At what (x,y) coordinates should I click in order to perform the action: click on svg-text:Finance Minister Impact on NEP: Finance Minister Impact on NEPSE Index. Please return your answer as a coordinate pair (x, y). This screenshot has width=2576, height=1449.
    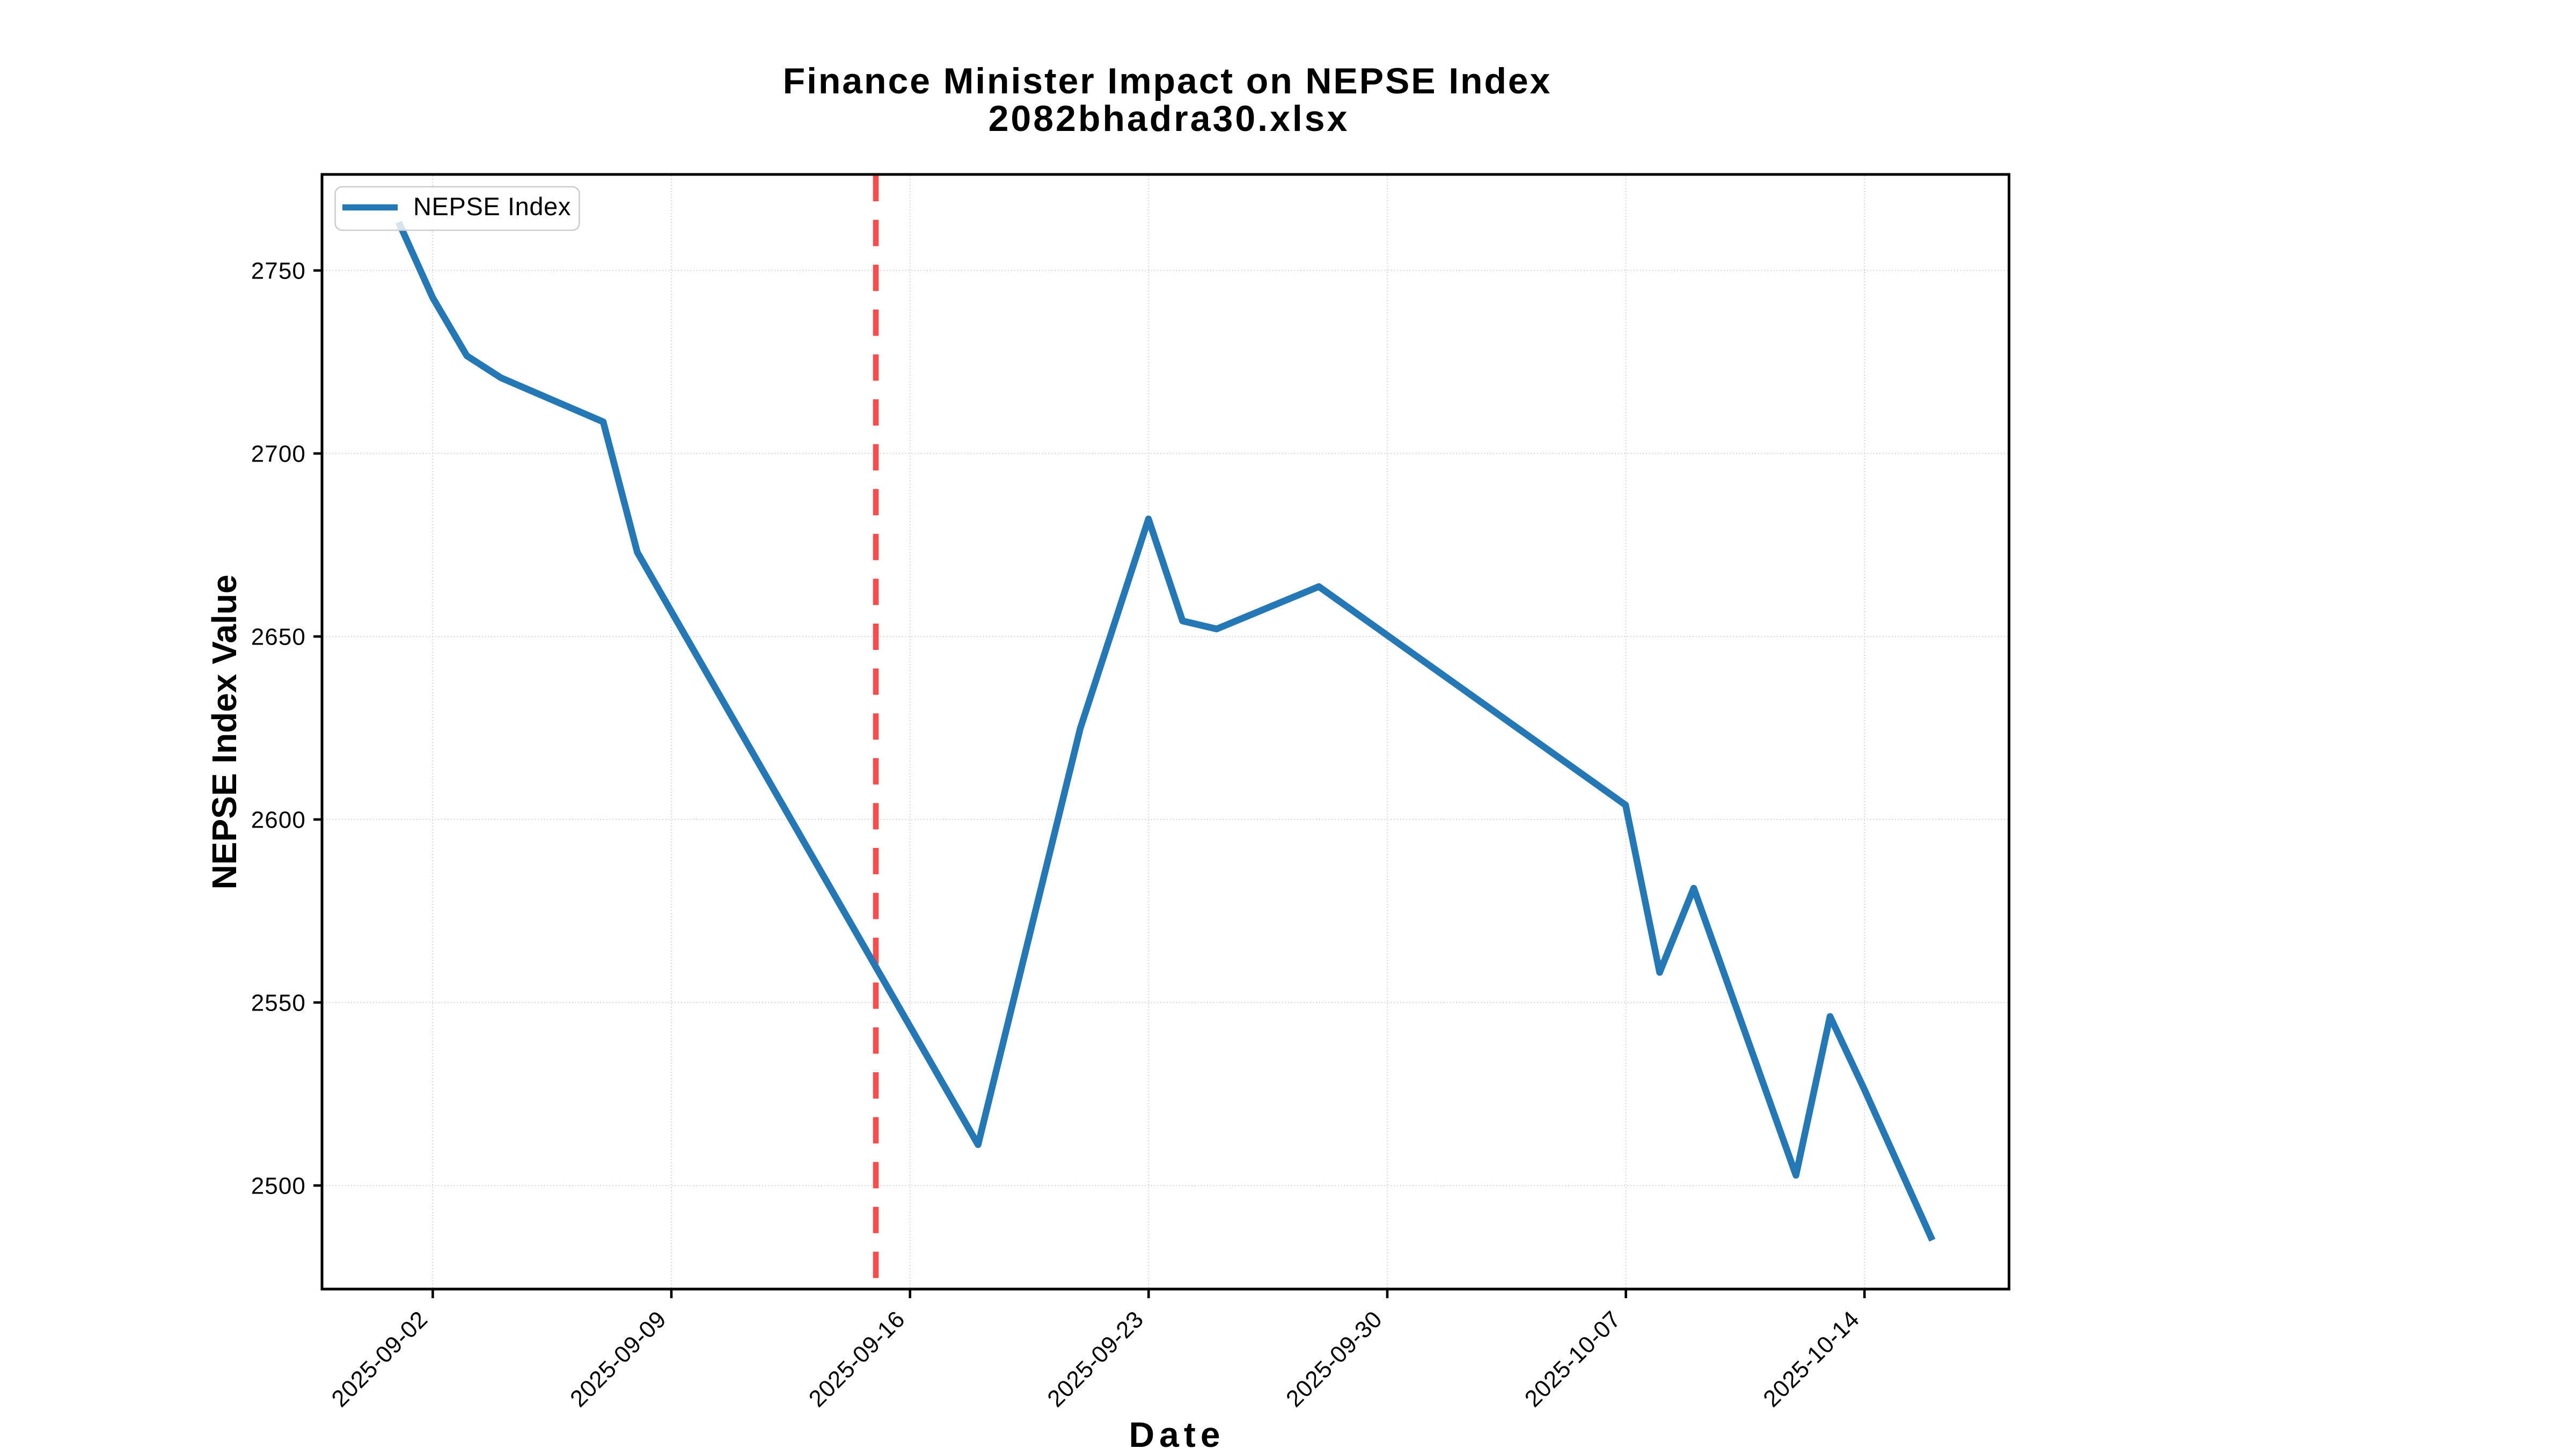
    Looking at the image, I should click on (1167, 81).